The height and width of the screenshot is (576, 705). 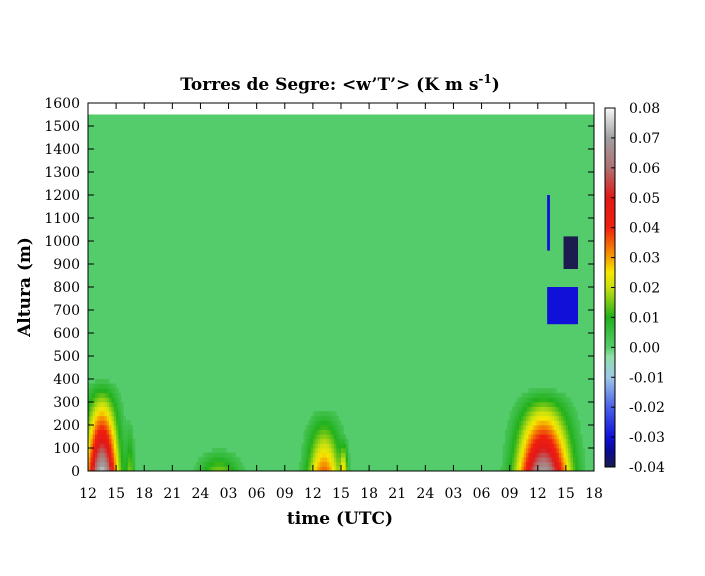 What do you see at coordinates (116, 494) in the screenshot?
I see `x-tick-label: 15` at bounding box center [116, 494].